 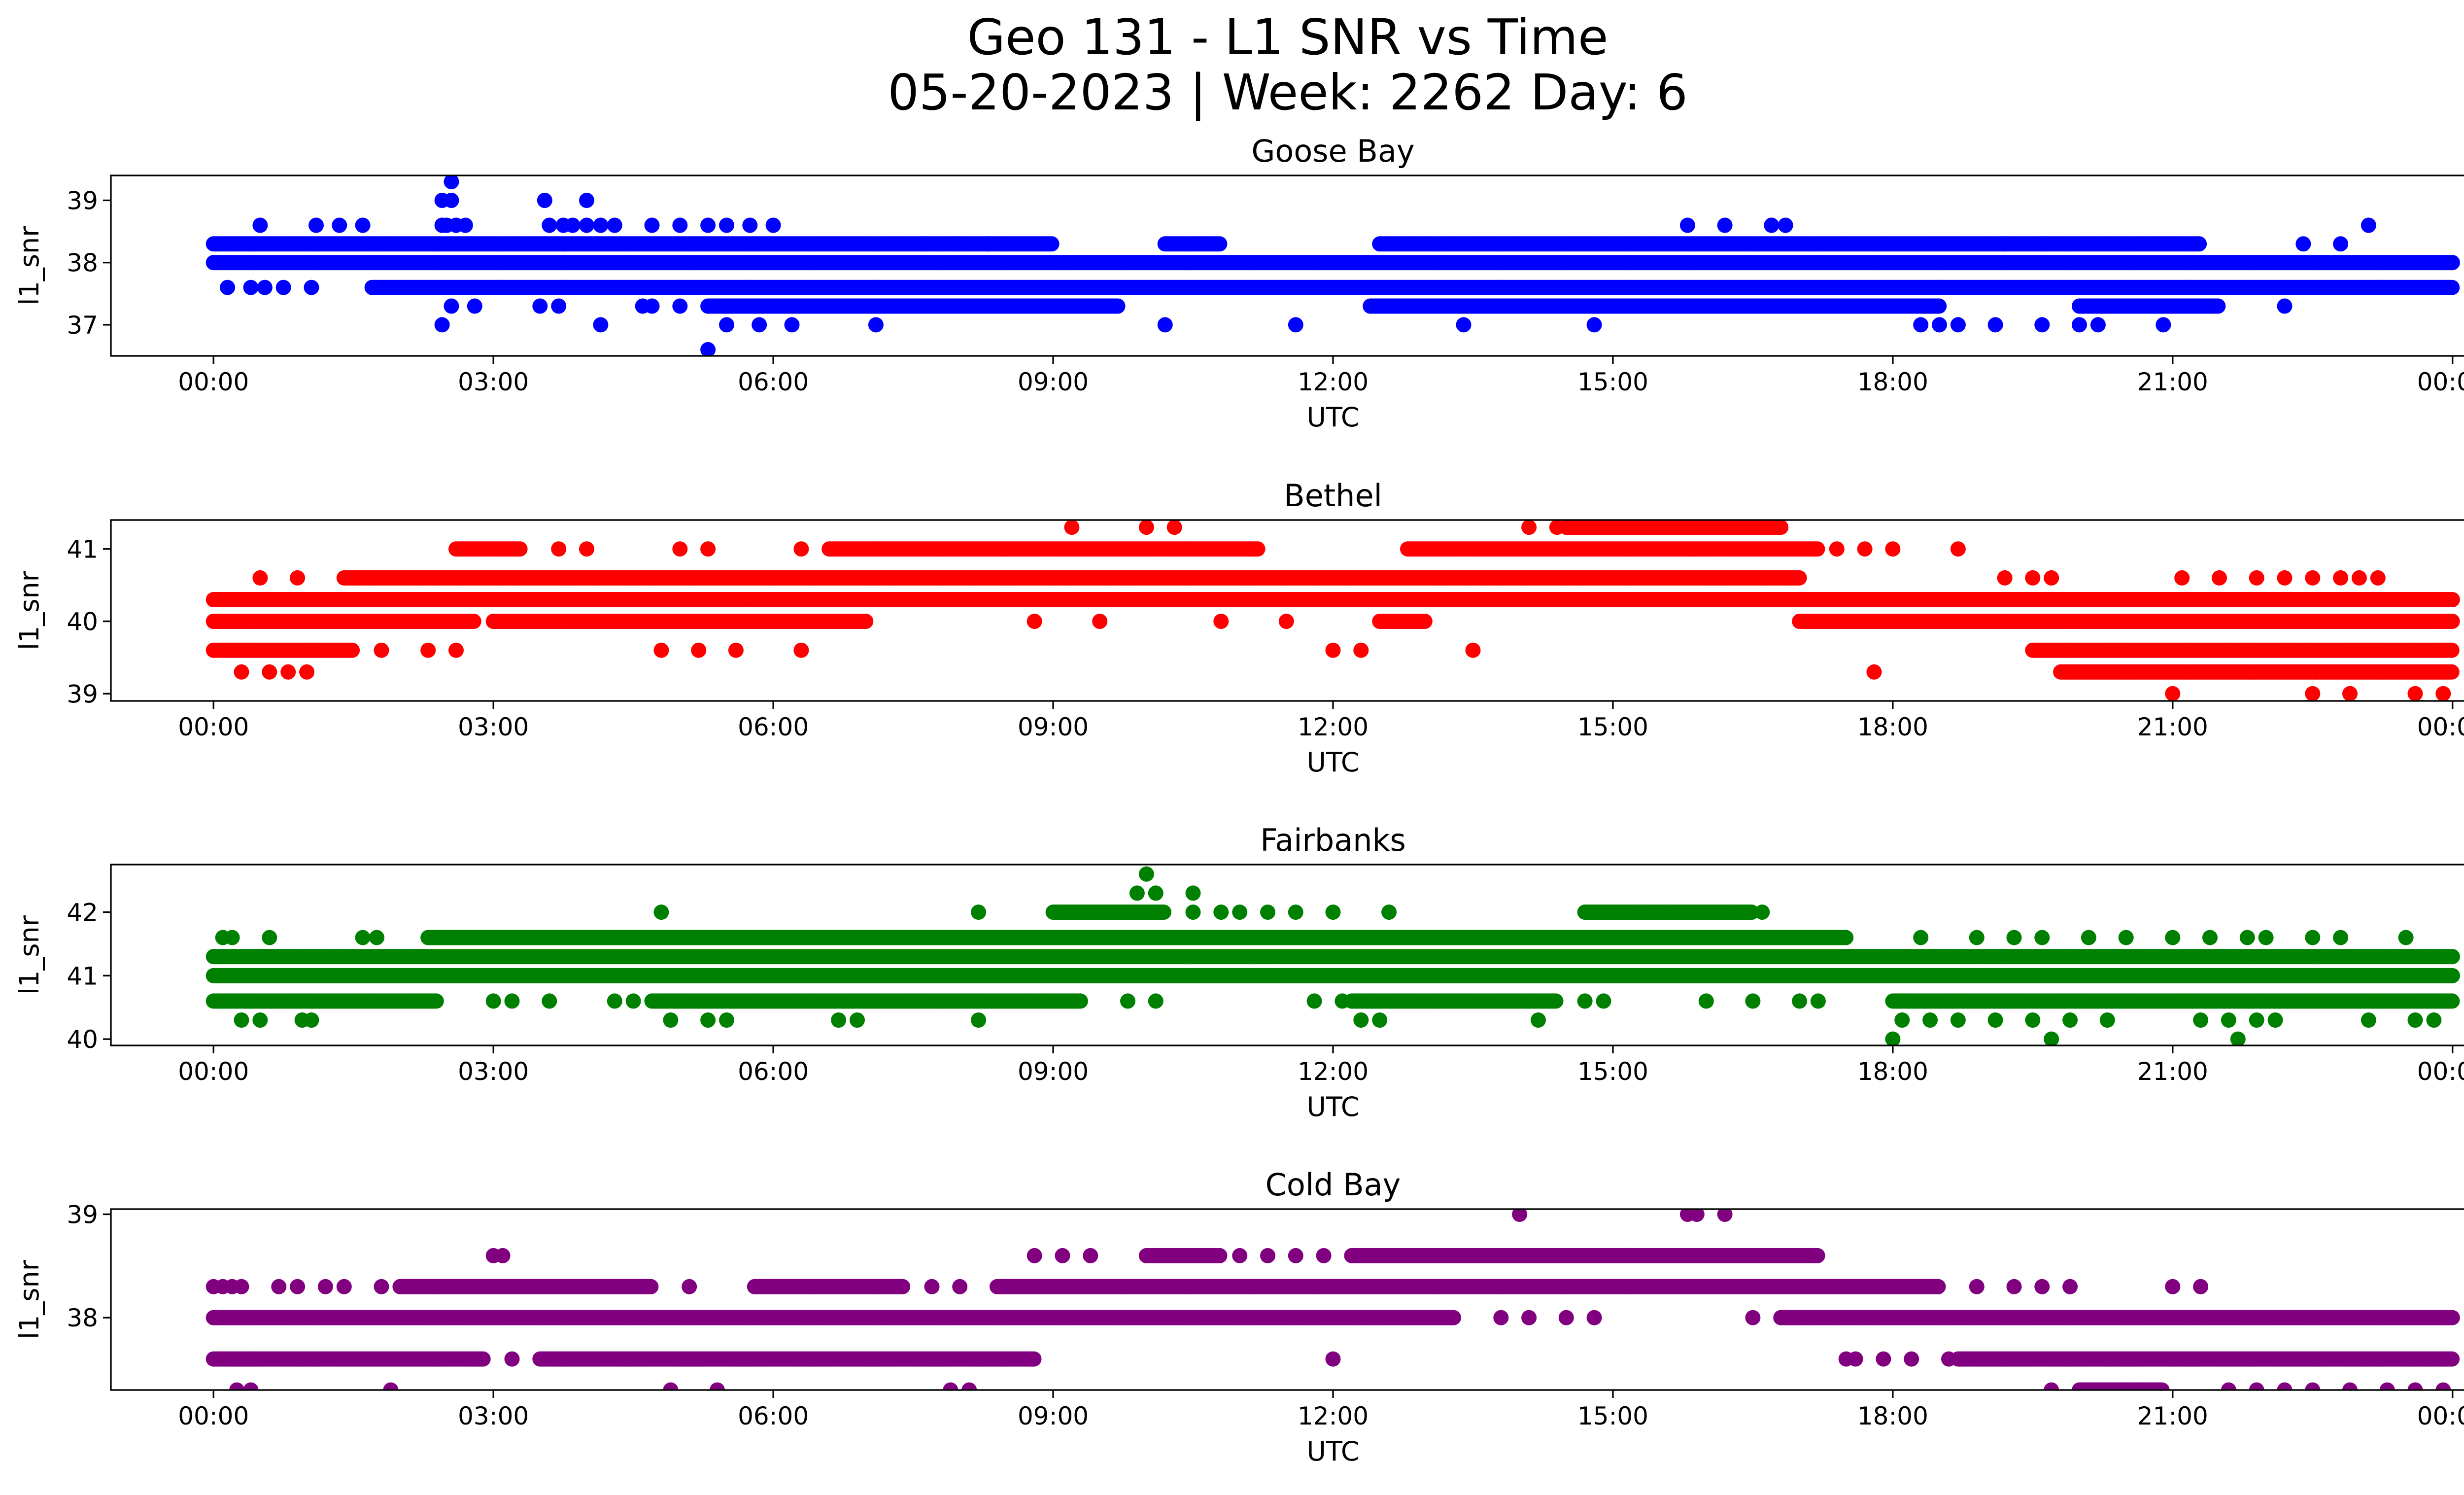 I want to click on y-axis-label: l1_snr, so click(x=29, y=266).